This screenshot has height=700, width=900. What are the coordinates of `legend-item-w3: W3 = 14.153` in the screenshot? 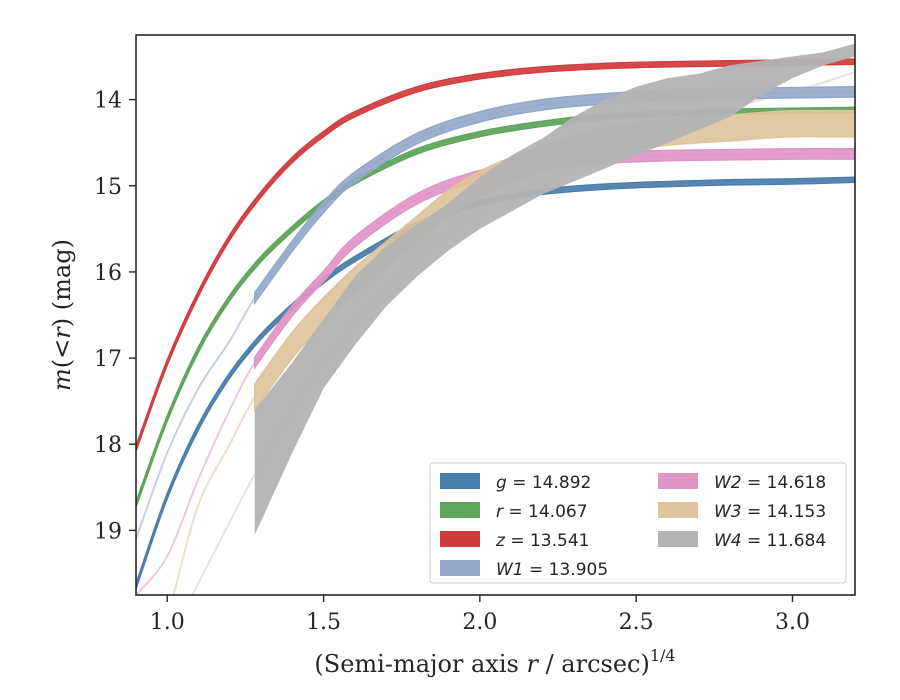 It's located at (742, 512).